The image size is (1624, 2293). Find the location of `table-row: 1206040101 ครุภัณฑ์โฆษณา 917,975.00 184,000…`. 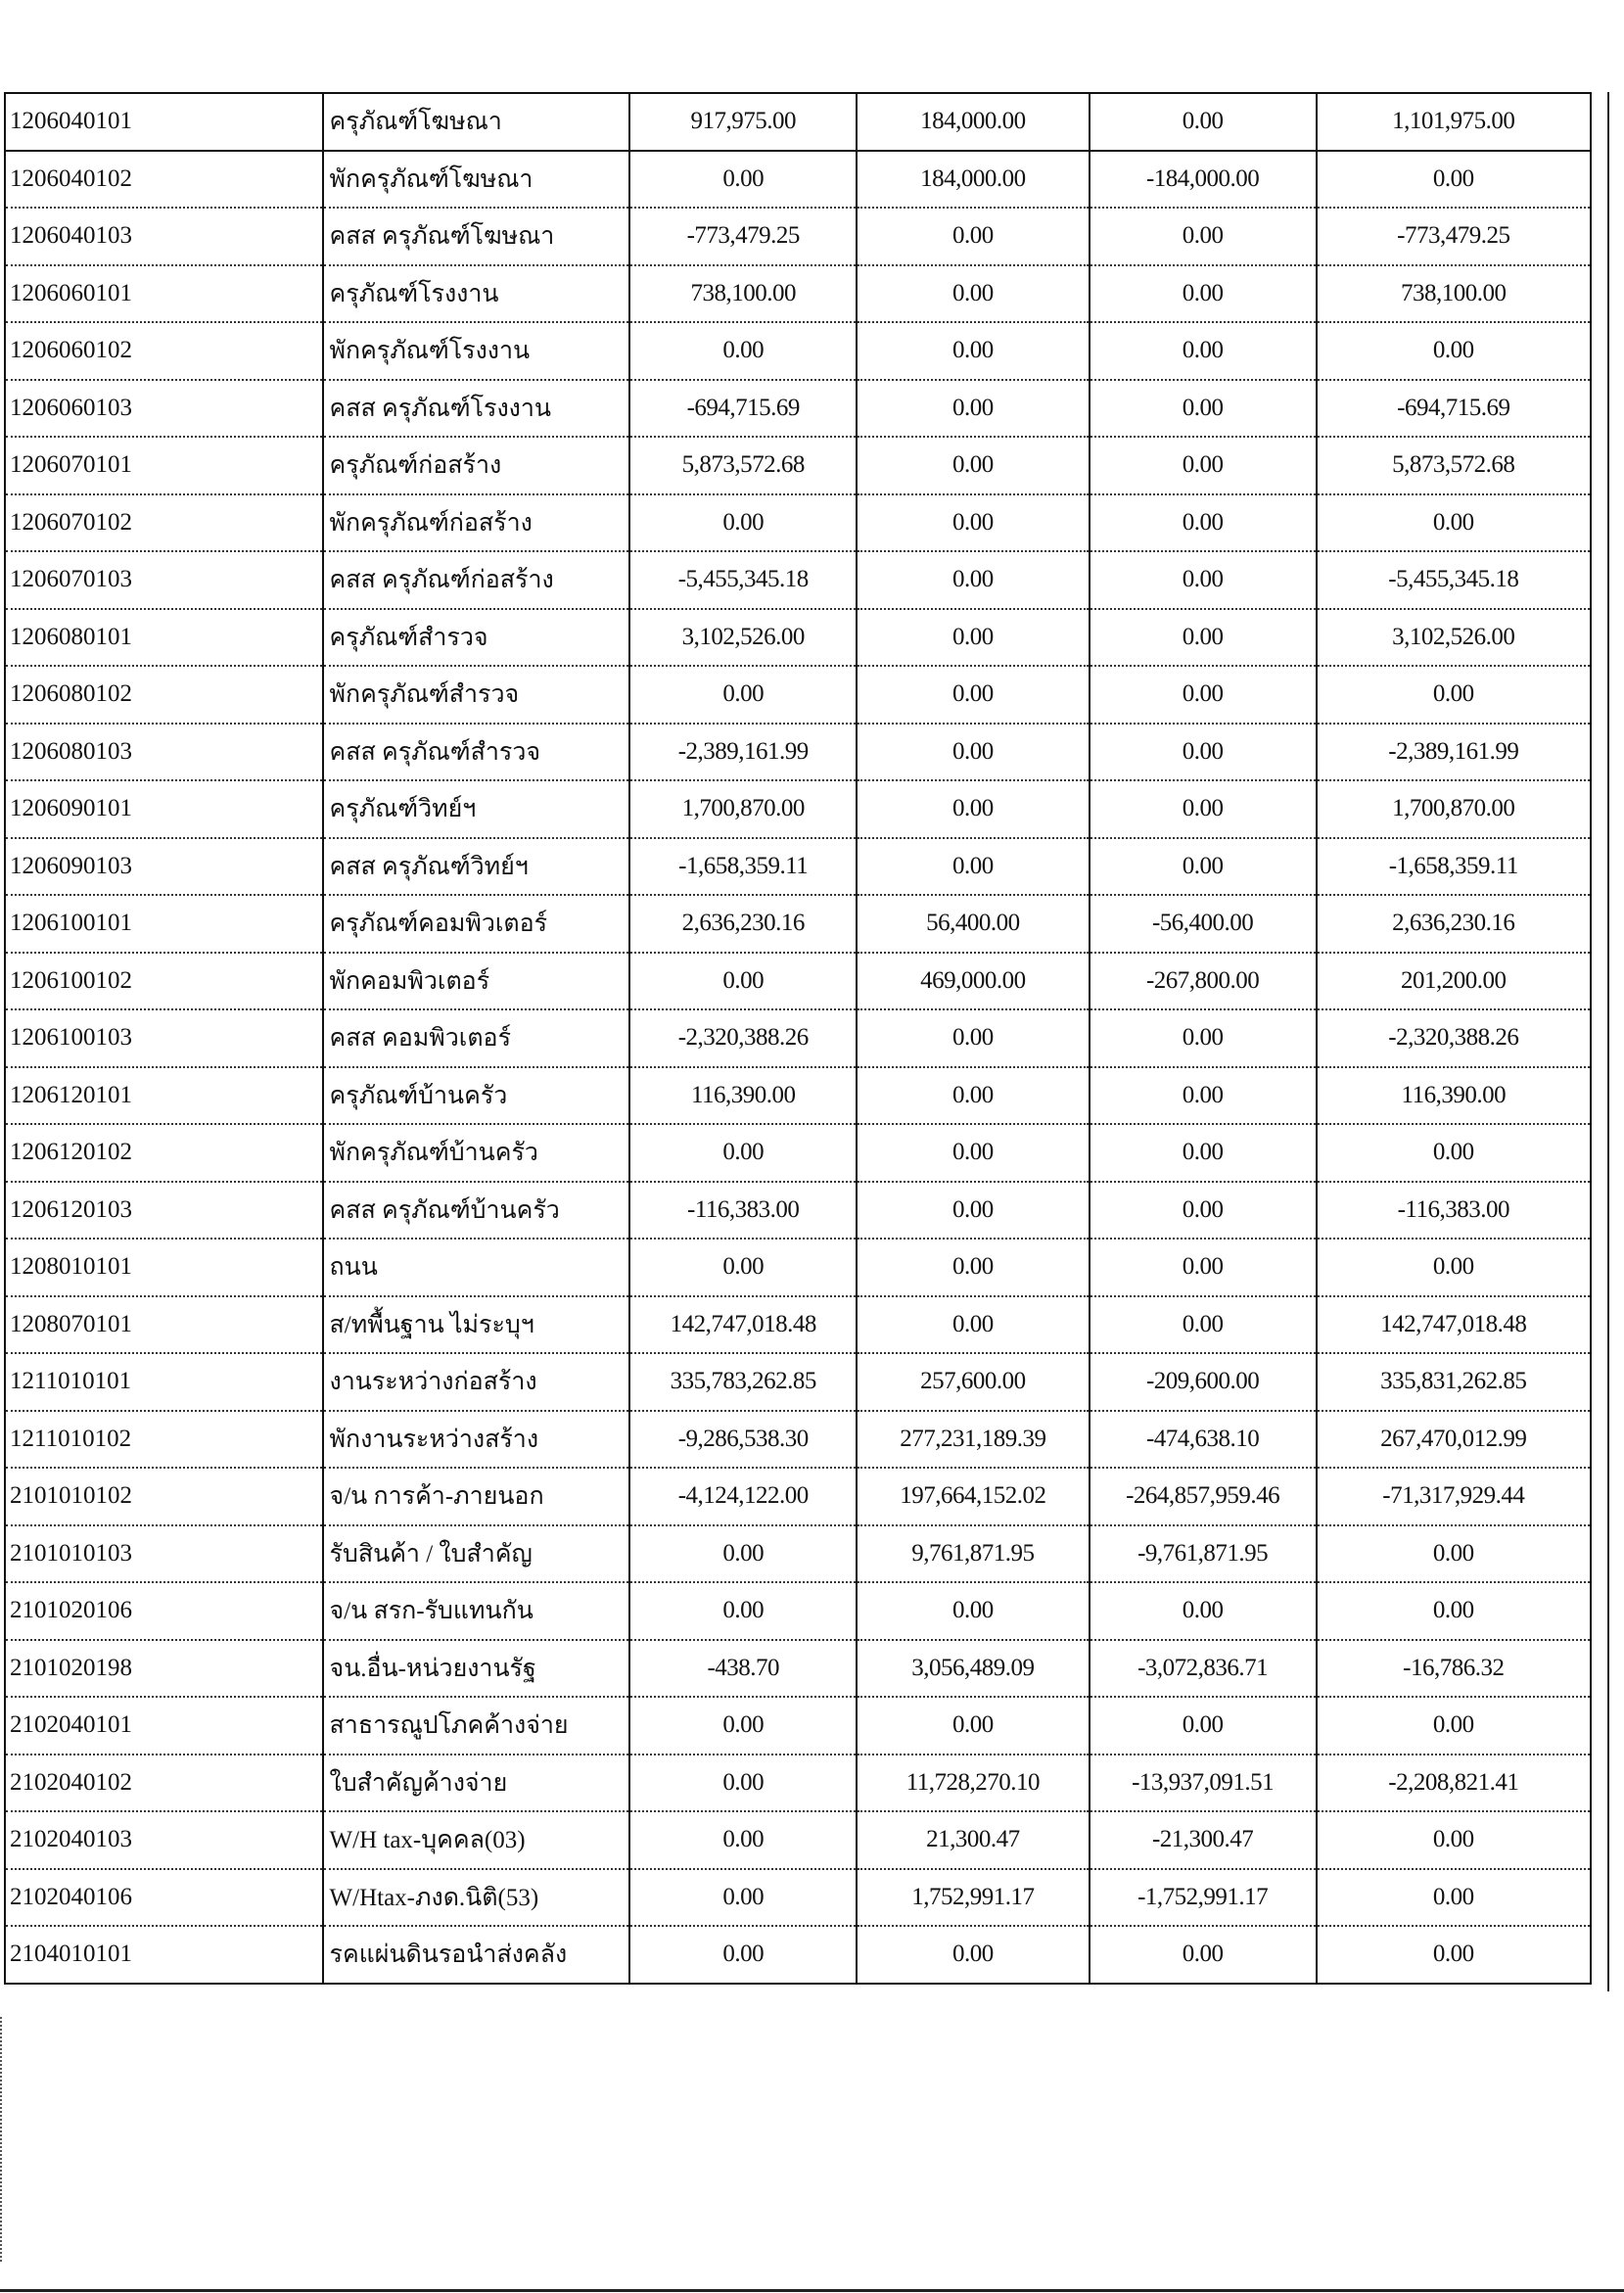

table-row: 1206040101 ครุภัณฑ์โฆษณา 917,975.00 184,000… is located at coordinates (798, 122).